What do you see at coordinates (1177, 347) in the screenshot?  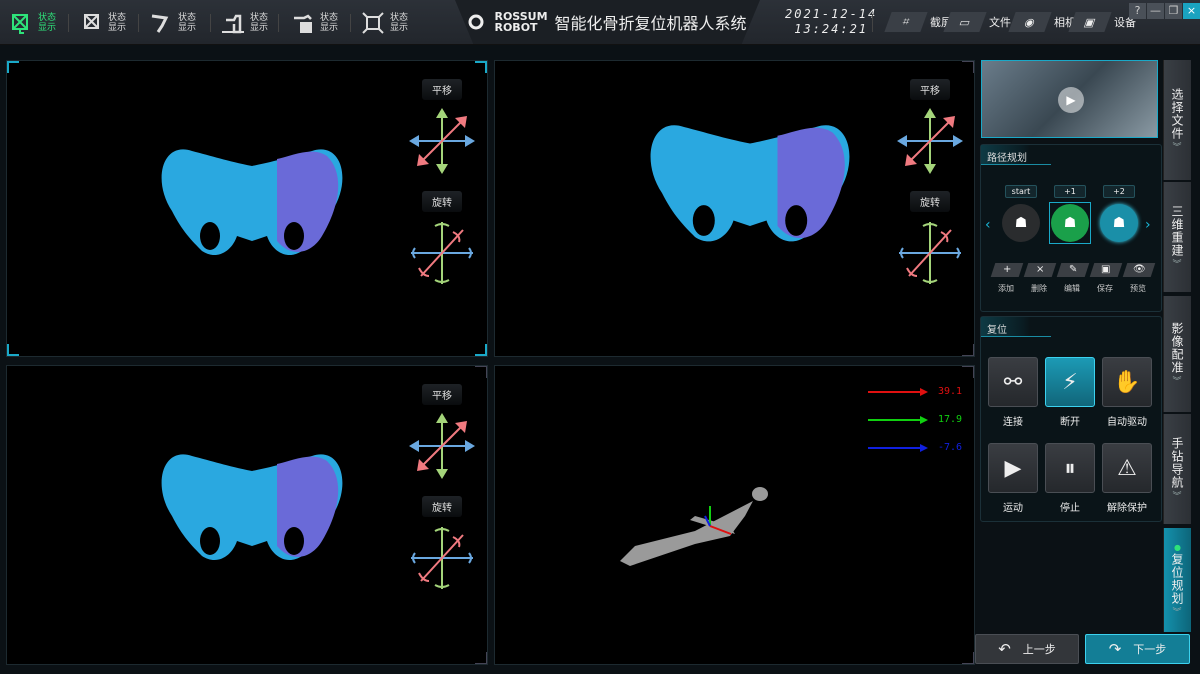 I see `tab-label: 影像配准` at bounding box center [1177, 347].